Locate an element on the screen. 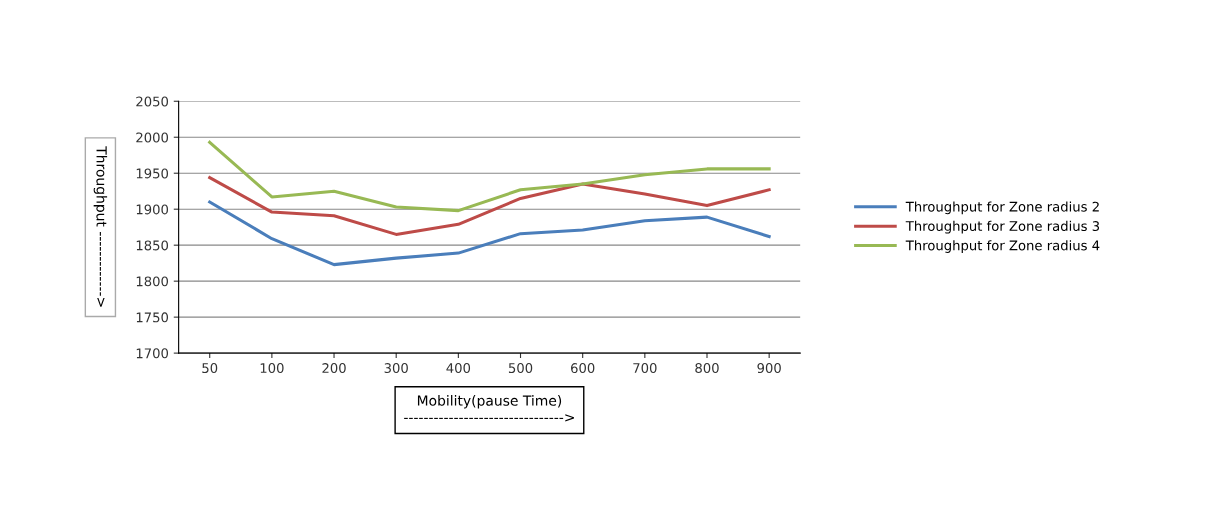 The width and height of the screenshot is (1207, 514). x-tick-label: 600 is located at coordinates (583, 368).